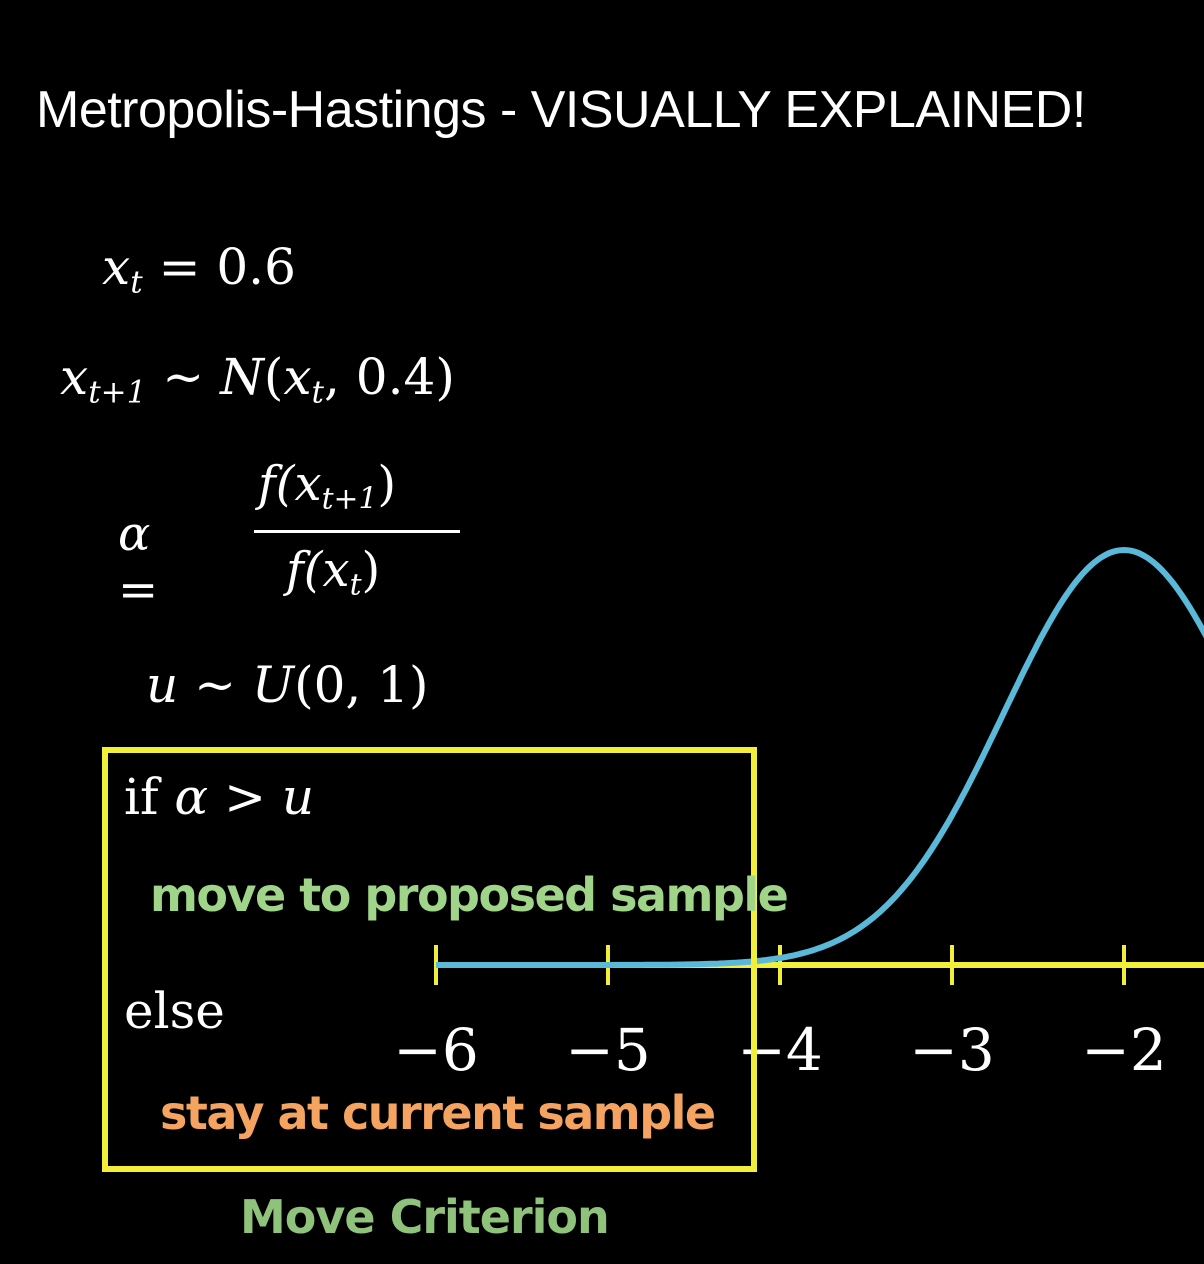 The image size is (1204, 1264). Describe the element at coordinates (608, 1050) in the screenshot. I see `x-tick-label: −5` at that location.